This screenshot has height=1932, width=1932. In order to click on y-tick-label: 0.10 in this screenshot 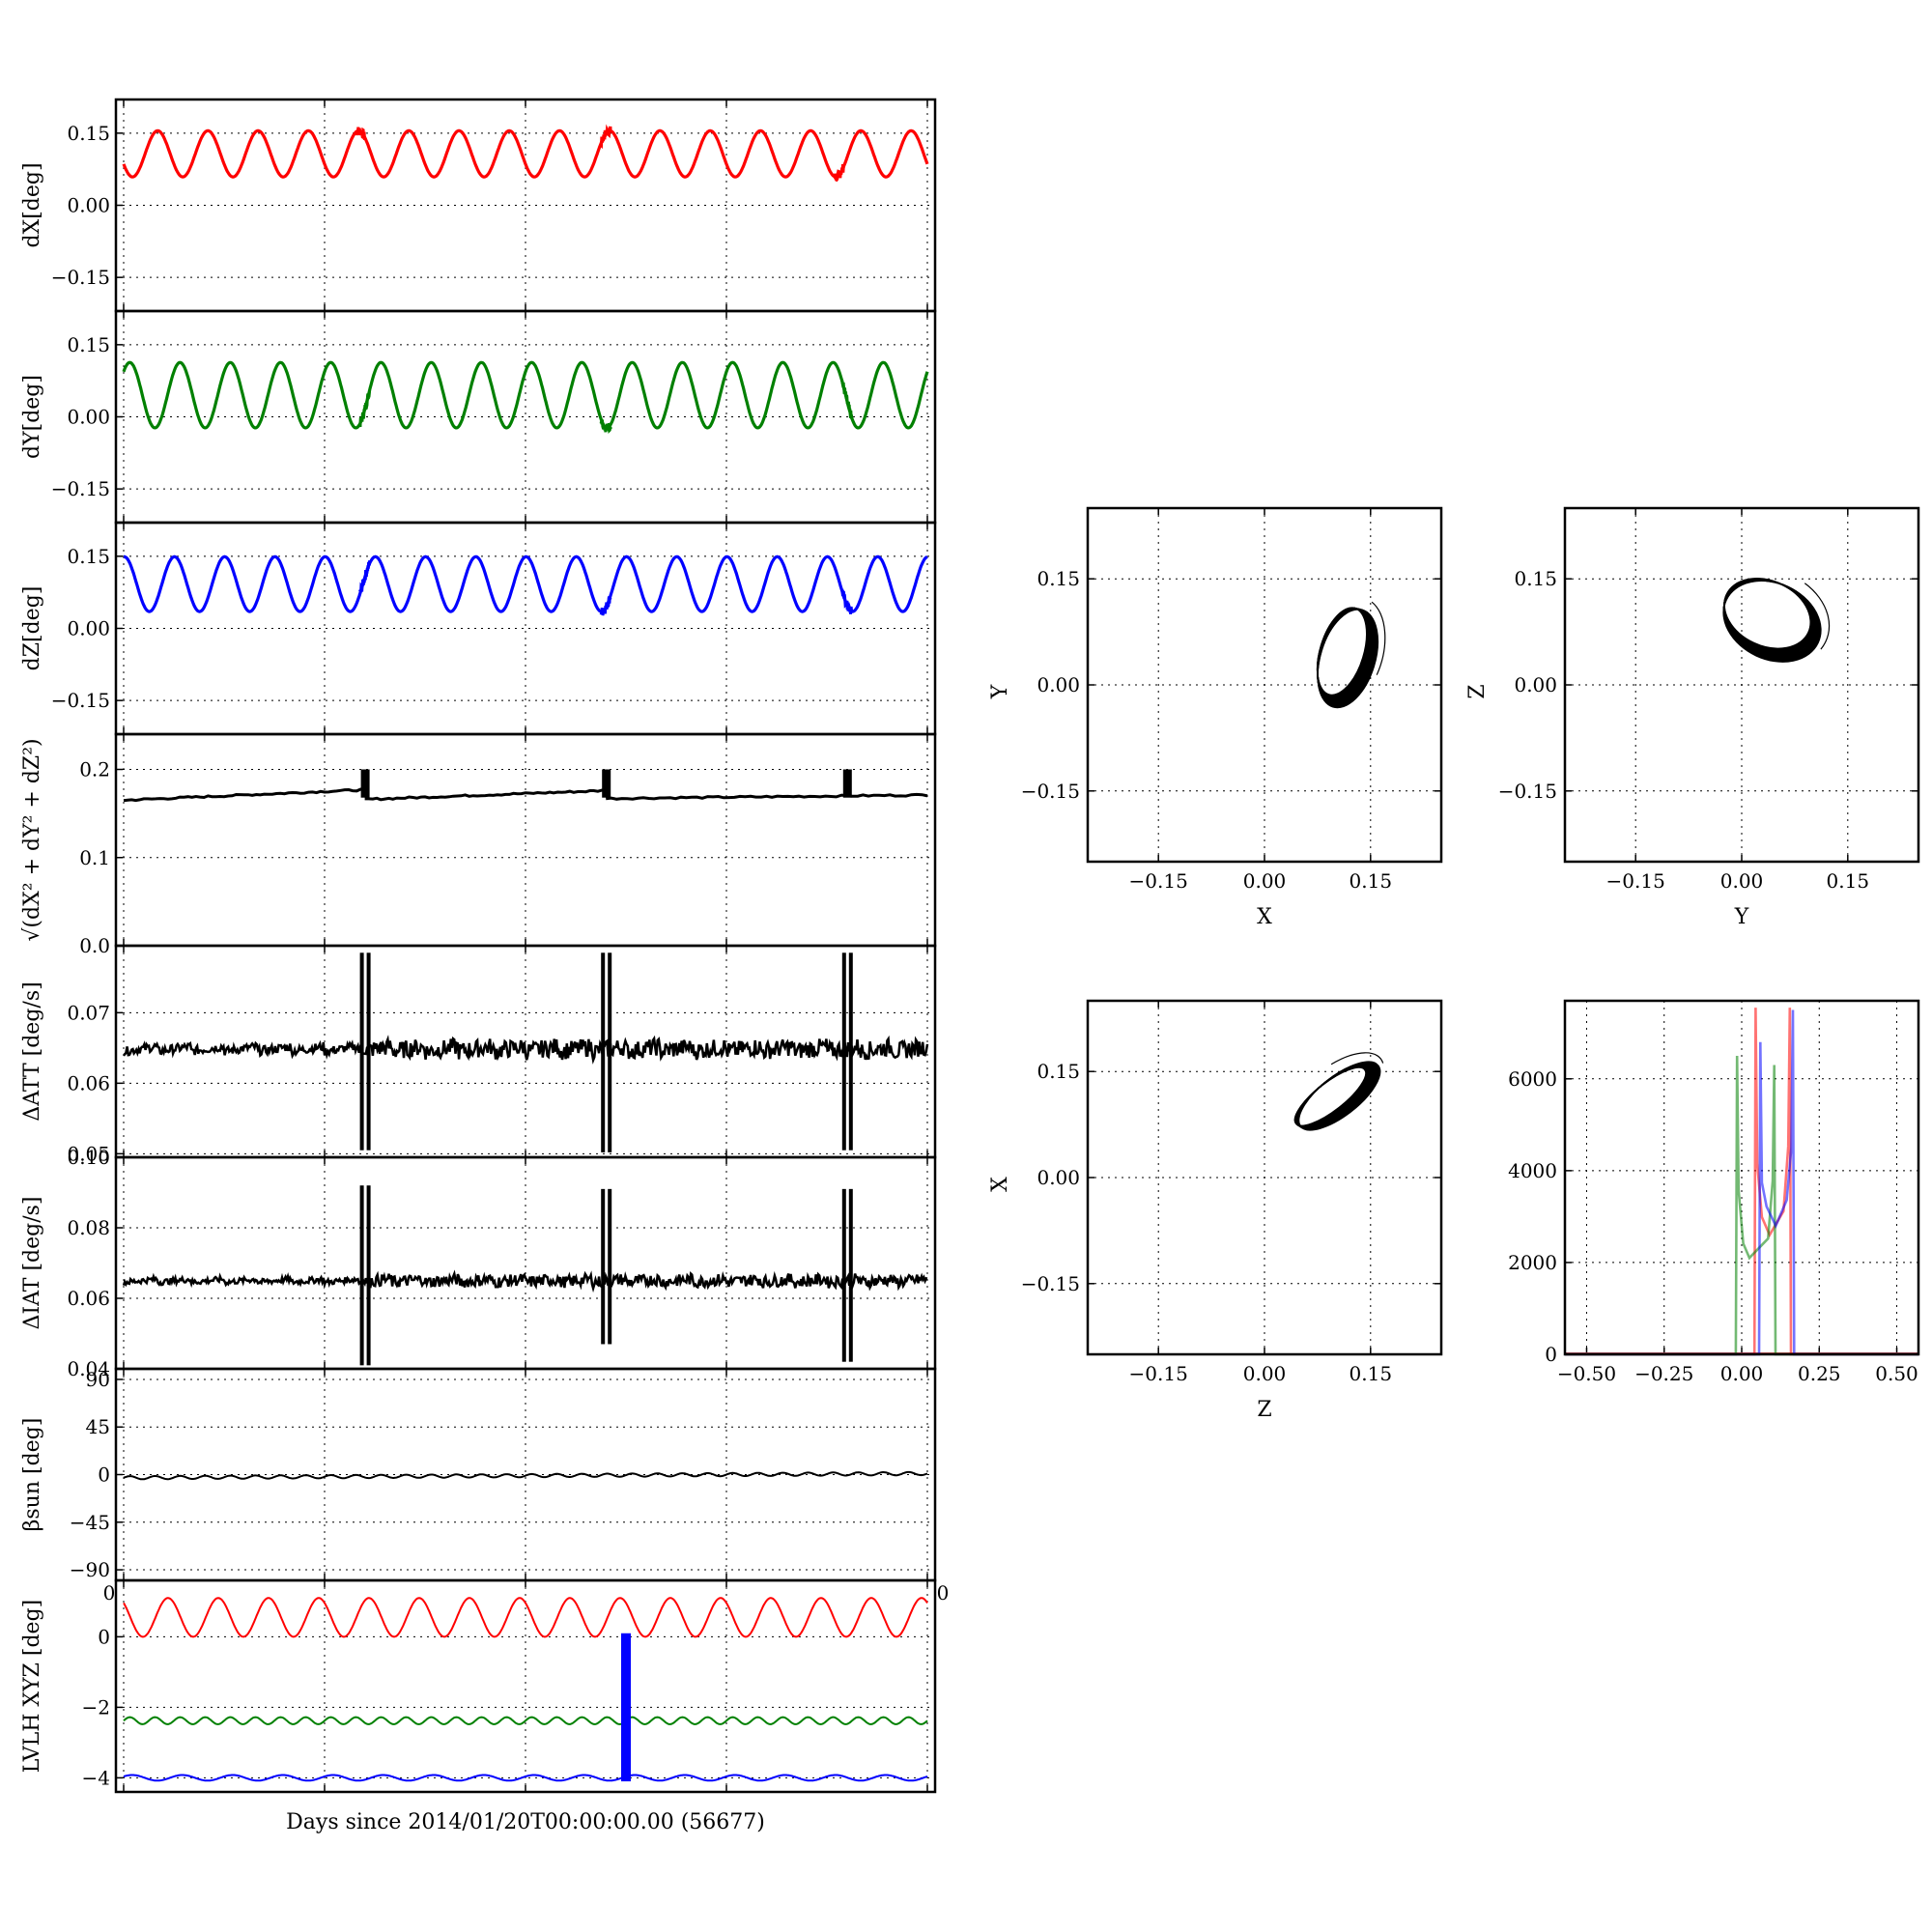, I will do `click(88, 1157)`.